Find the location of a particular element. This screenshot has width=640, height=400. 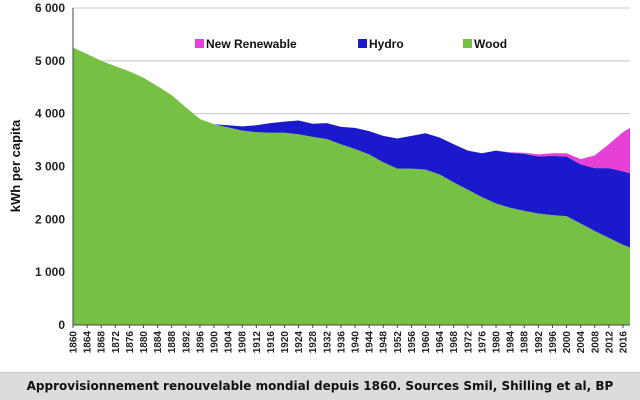

x-tick-label-1960: 1960 is located at coordinates (426, 342).